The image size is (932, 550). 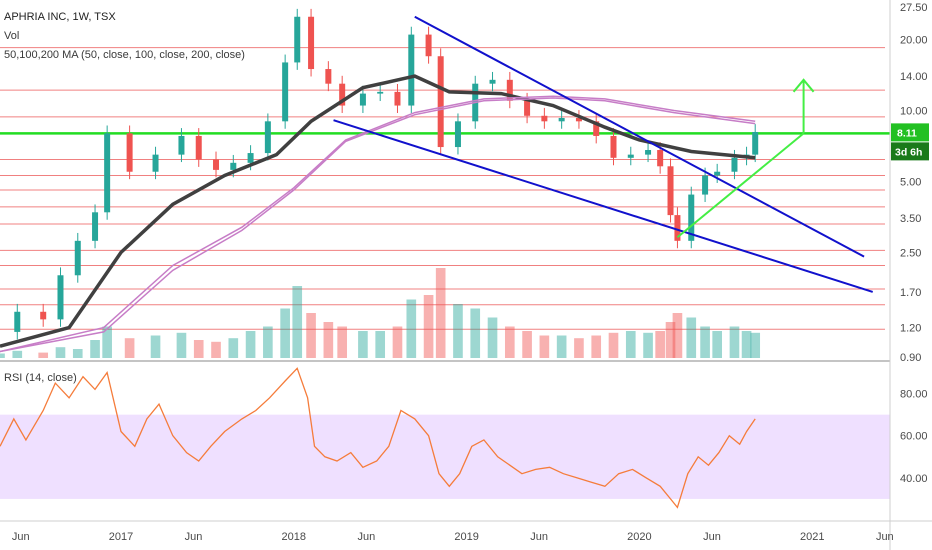 I want to click on rsi-axis: 80.00 60.00 40.00, so click(x=914, y=437).